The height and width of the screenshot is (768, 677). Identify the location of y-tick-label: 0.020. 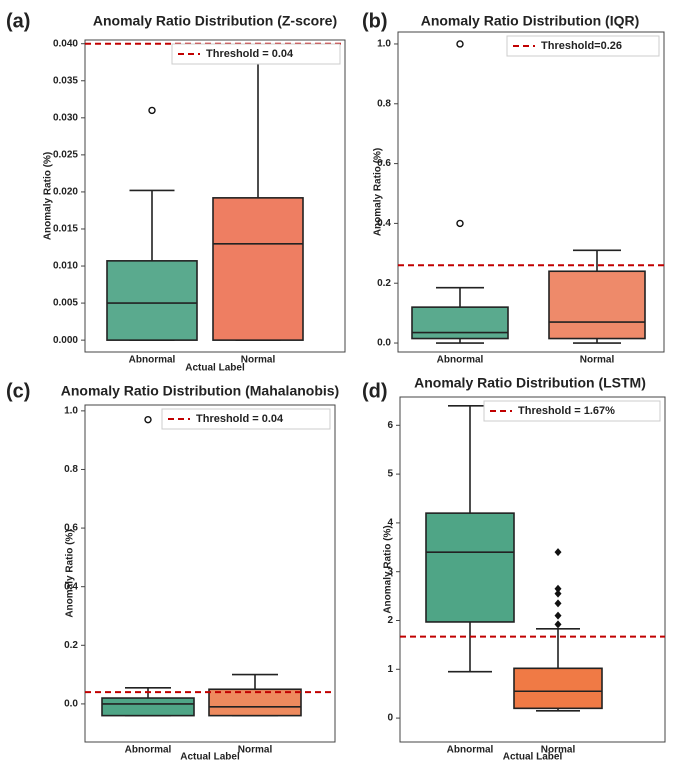
(65, 192).